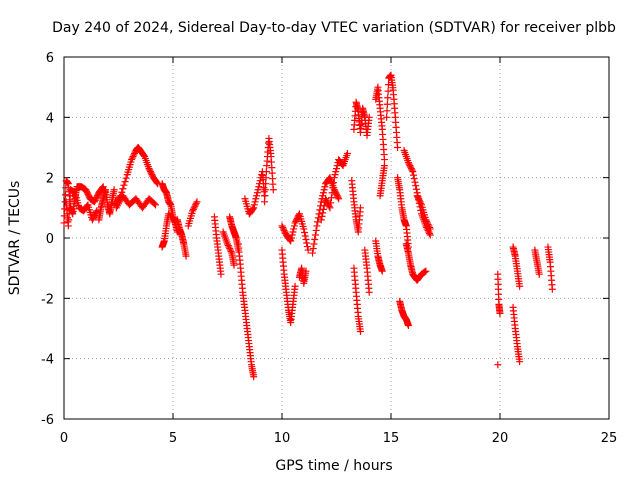  Describe the element at coordinates (282, 438) in the screenshot. I see `x-tick-label: 10` at that location.